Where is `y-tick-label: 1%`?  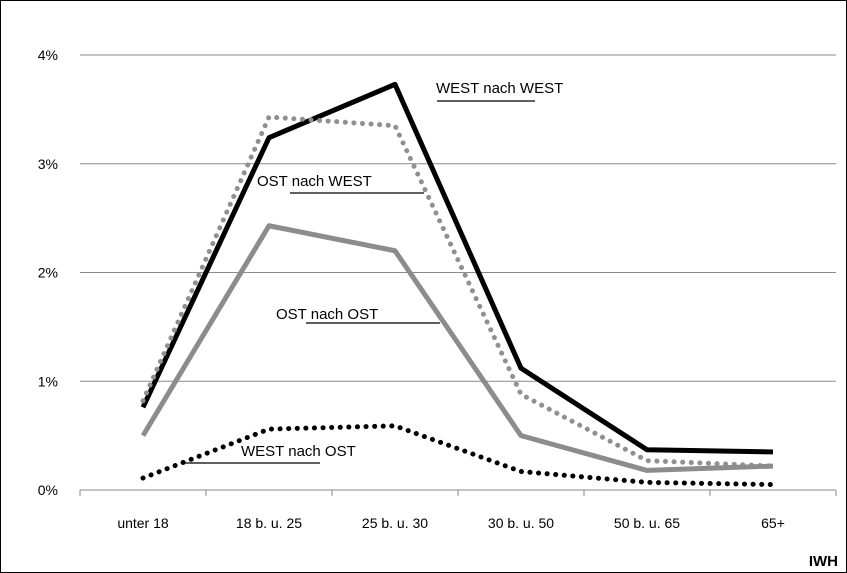
y-tick-label: 1% is located at coordinates (48, 381).